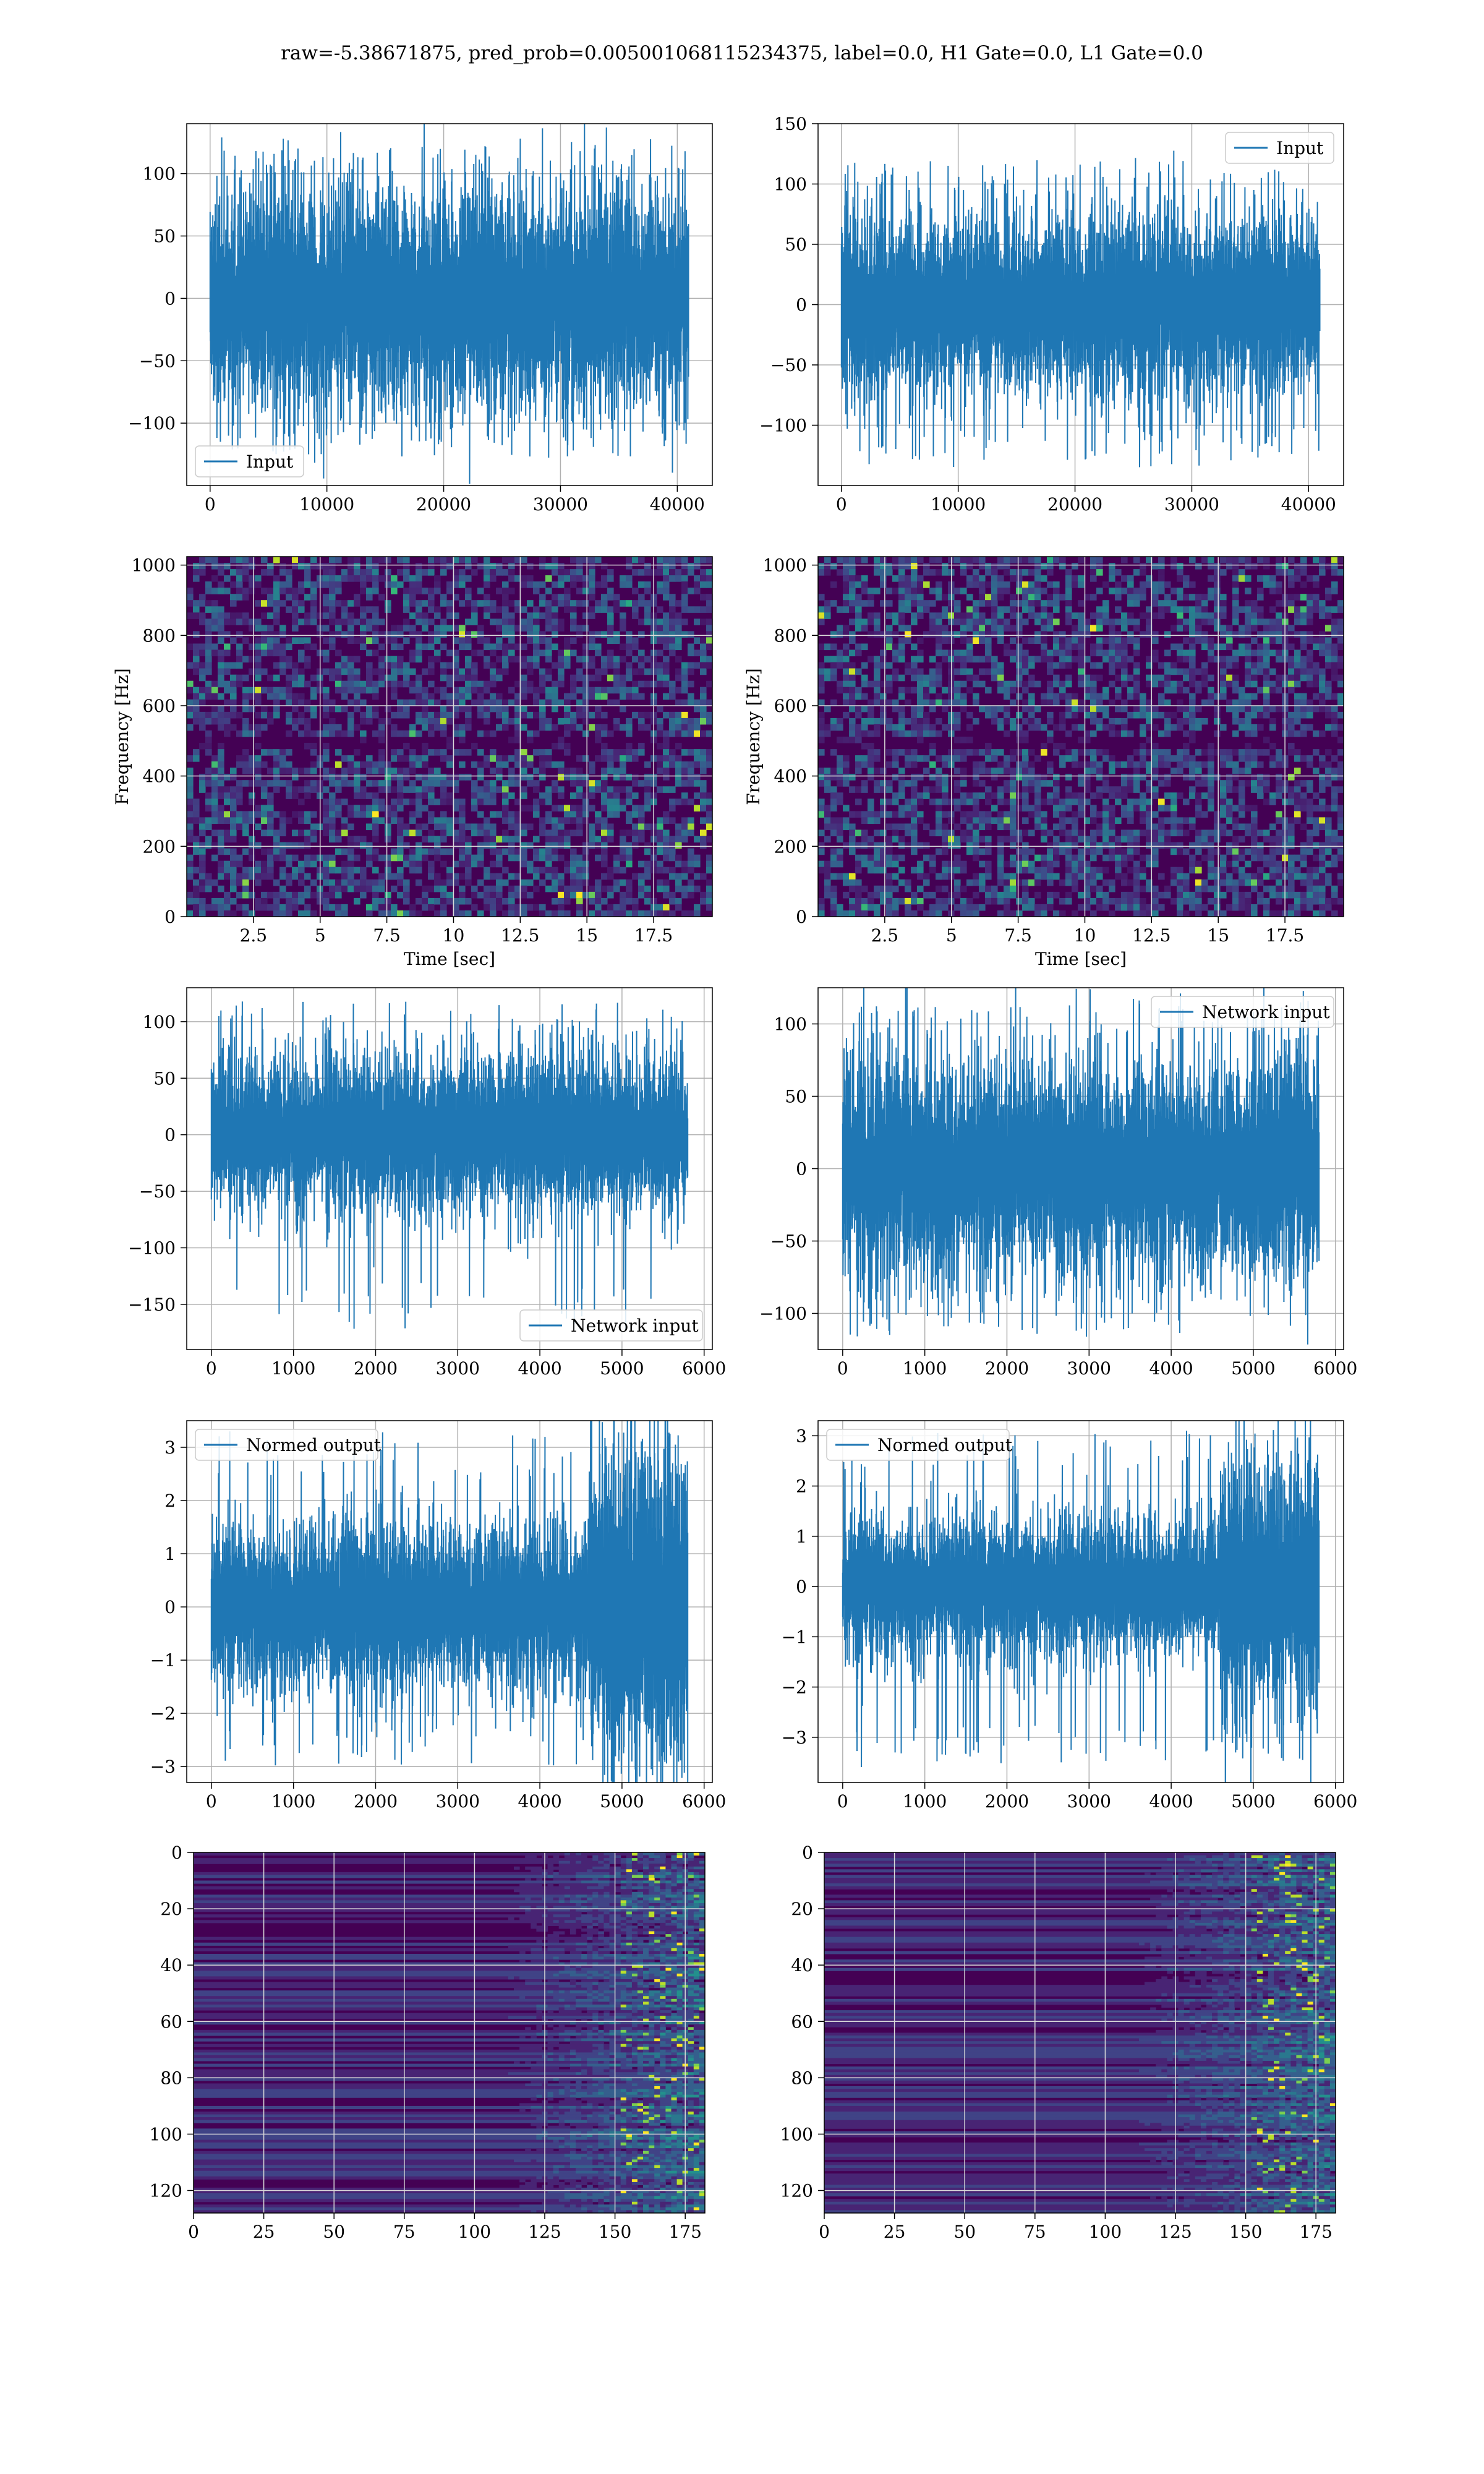  What do you see at coordinates (802, 1909) in the screenshot?
I see `y-tick-label: 20` at bounding box center [802, 1909].